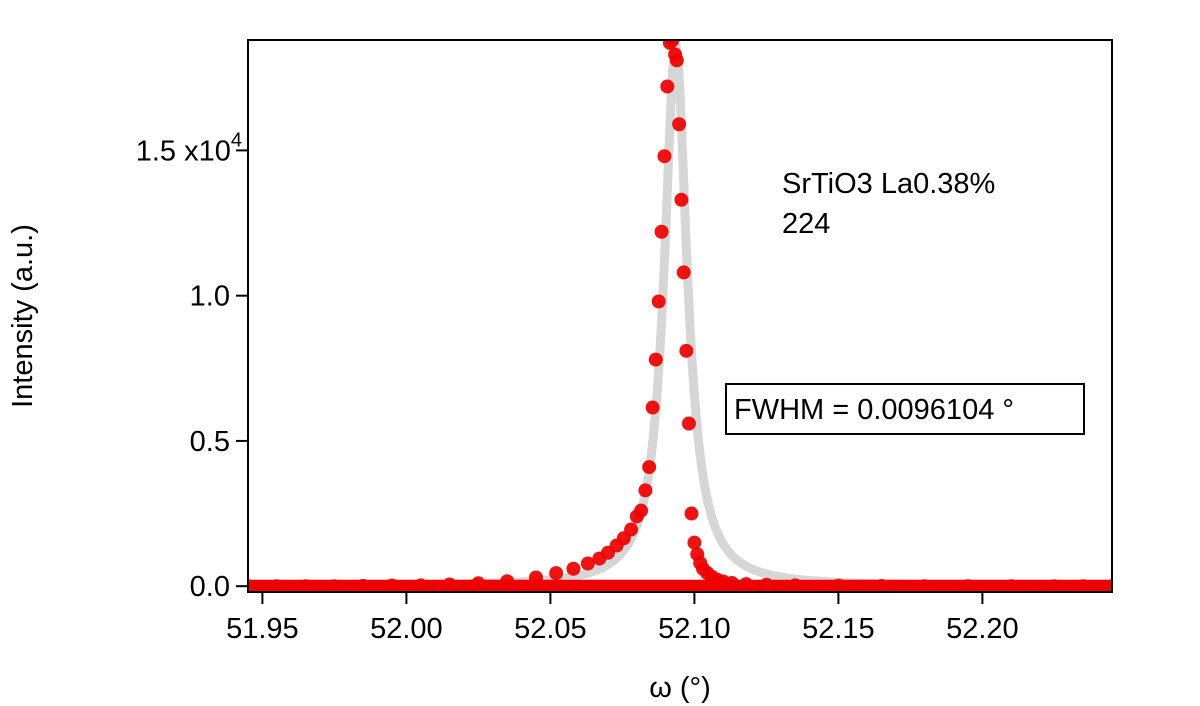 This screenshot has width=1200, height=706. Describe the element at coordinates (189, 148) in the screenshot. I see `y-tick-label: 1.5 x10⁴` at that location.